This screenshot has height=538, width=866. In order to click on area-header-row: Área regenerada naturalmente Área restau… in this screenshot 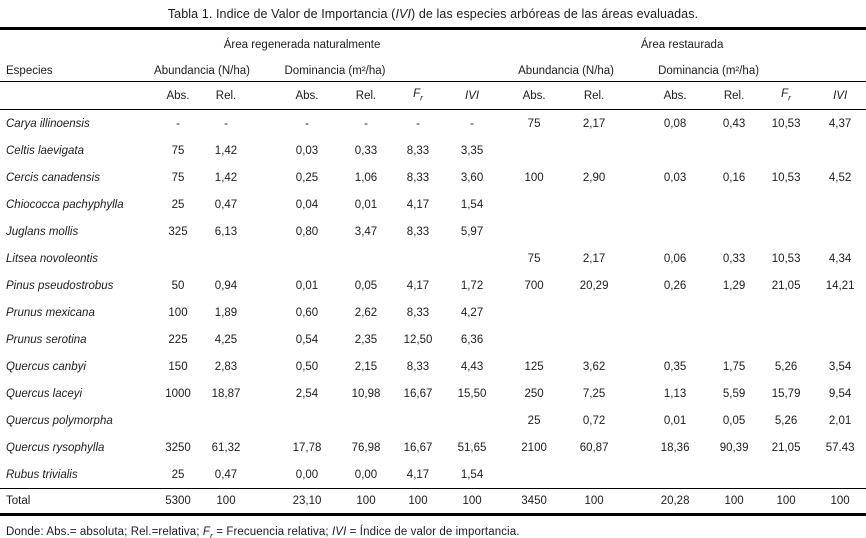, I will do `click(433, 45)`.